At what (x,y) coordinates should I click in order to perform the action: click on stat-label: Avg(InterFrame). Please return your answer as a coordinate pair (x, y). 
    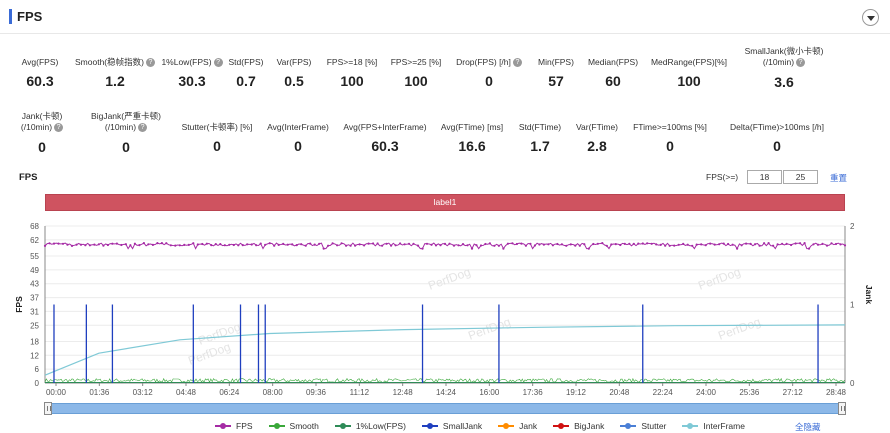
    Looking at the image, I should click on (298, 127).